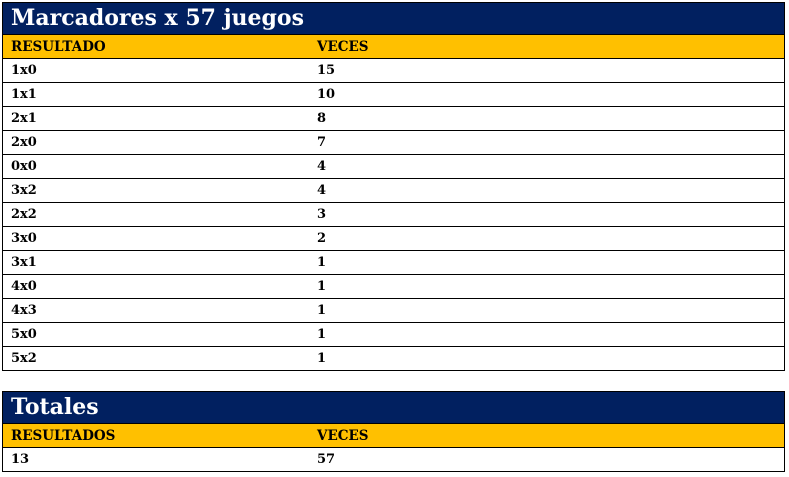 The height and width of the screenshot is (477, 789). I want to click on result-cell: 3x1, so click(24, 262).